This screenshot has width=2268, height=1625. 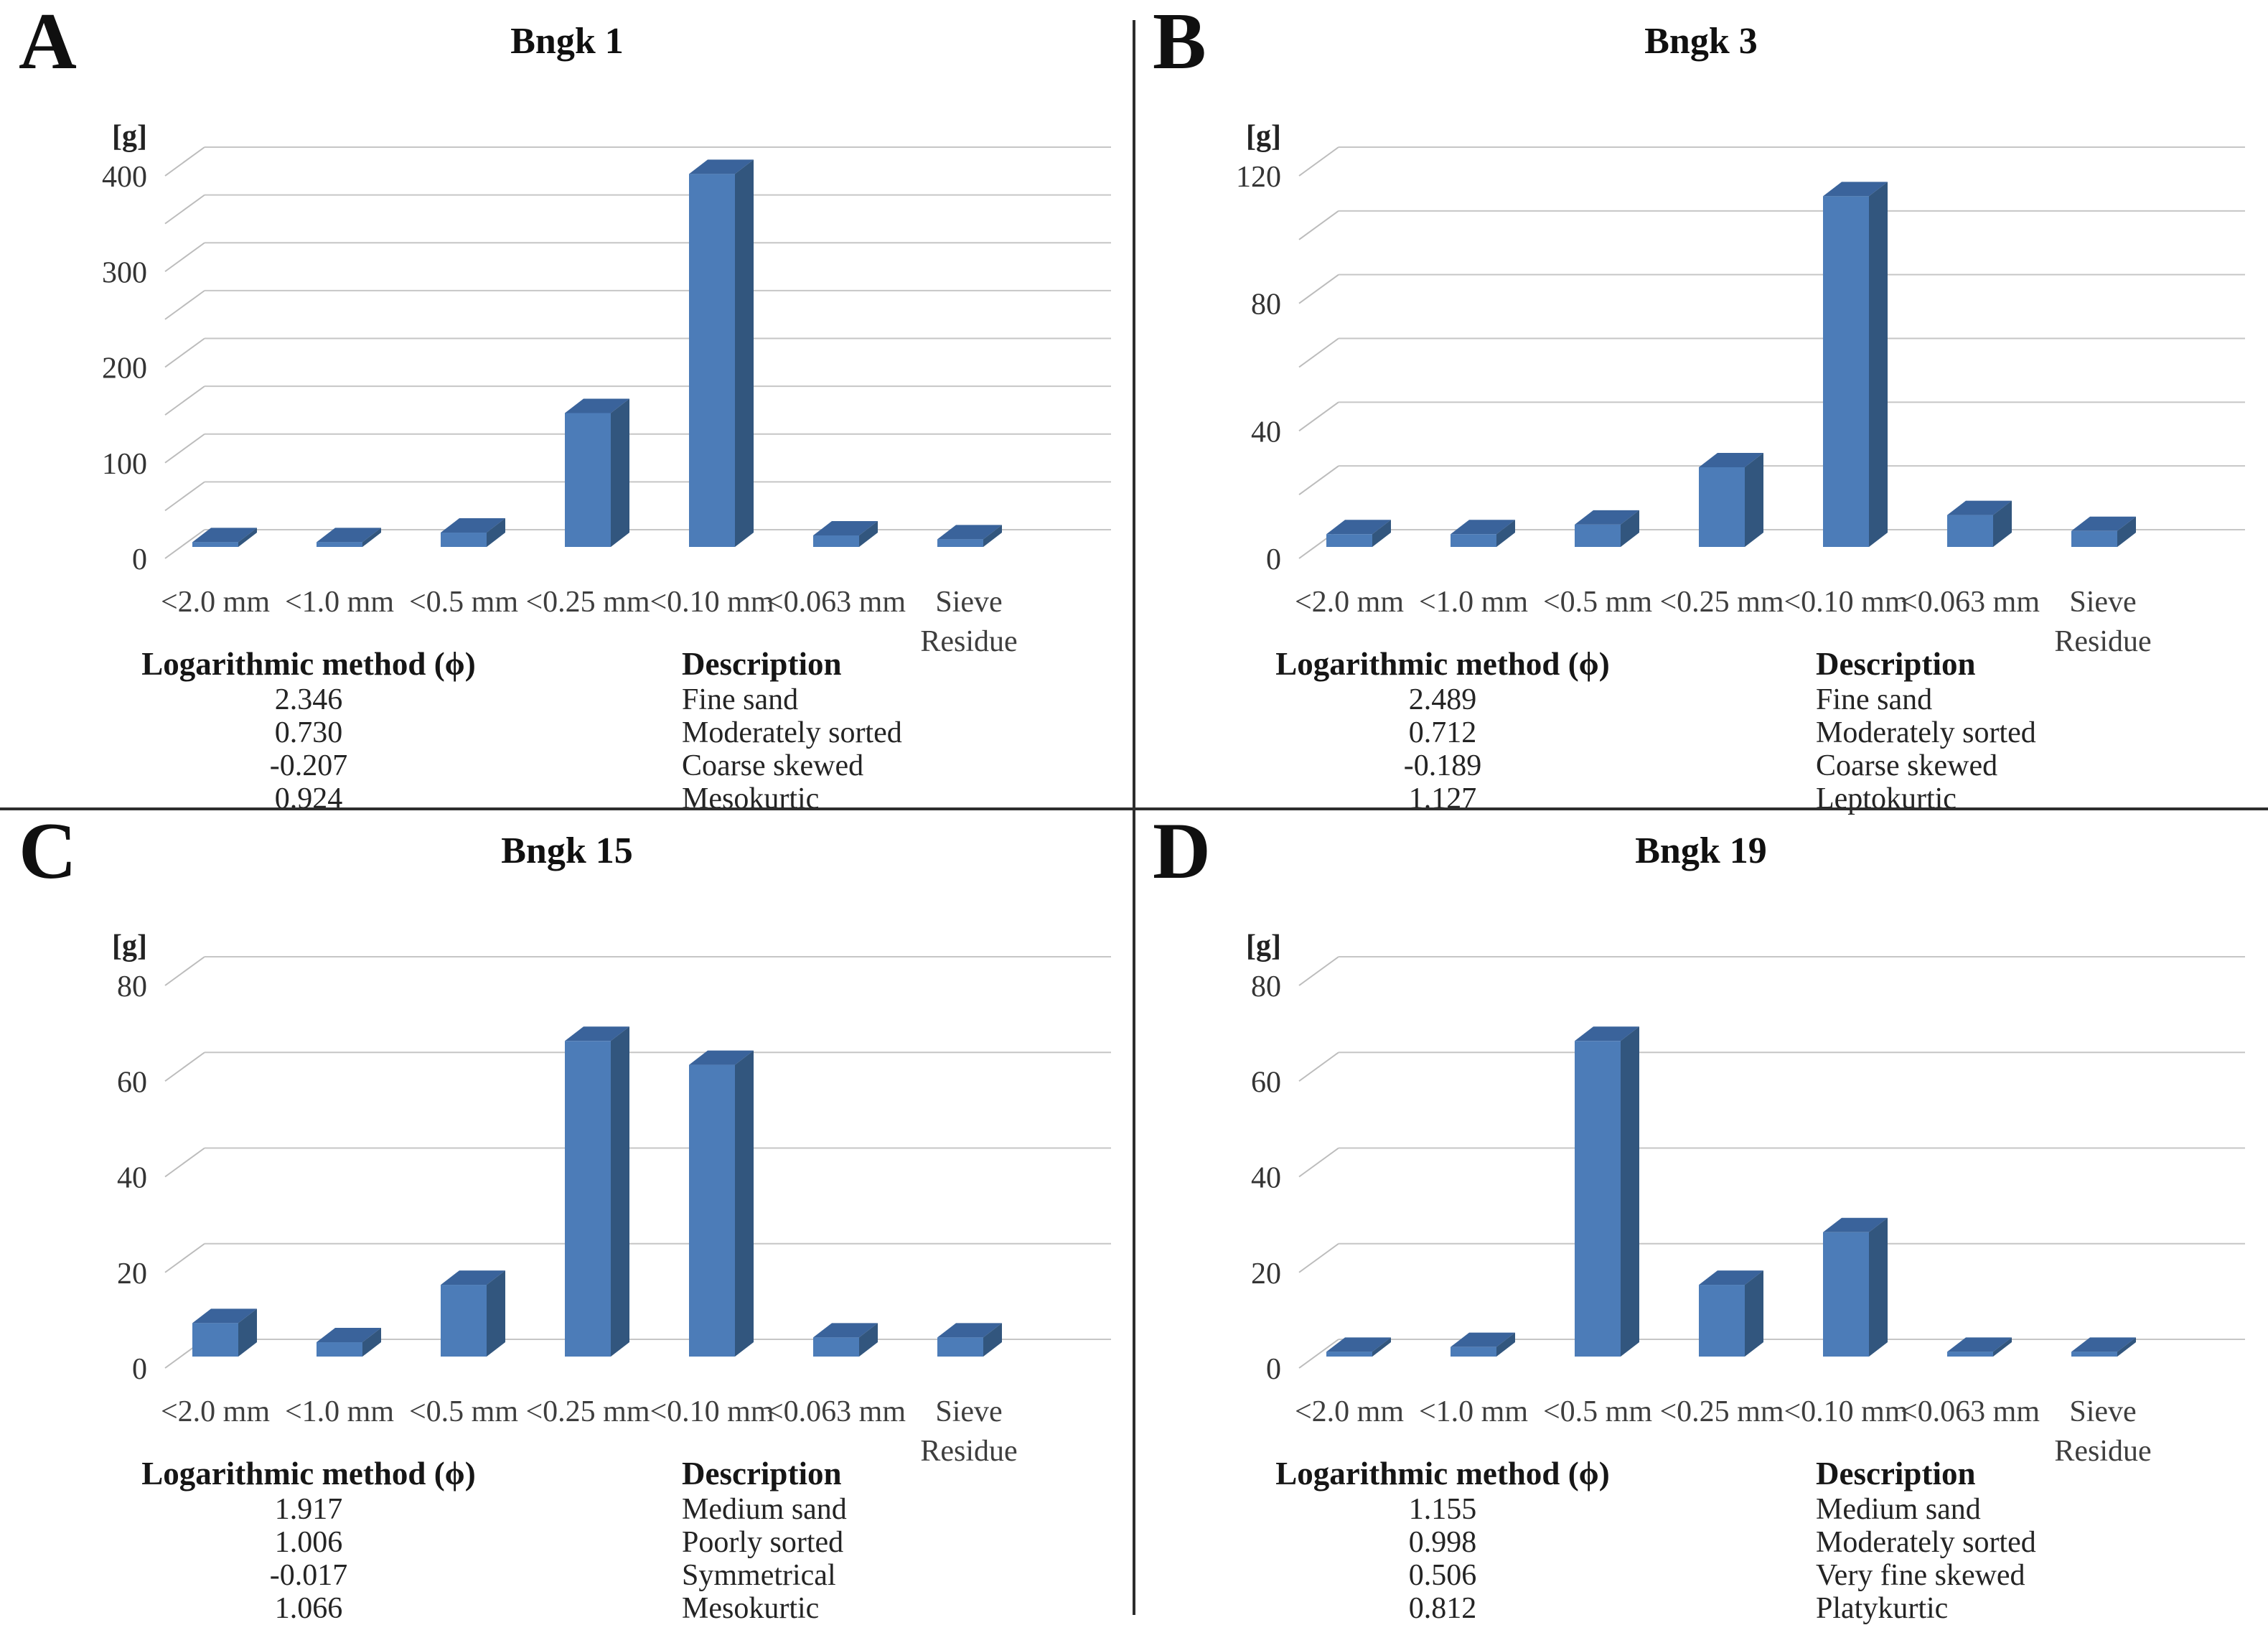 What do you see at coordinates (1134, 817) in the screenshot?
I see `panel-divider-vertical` at bounding box center [1134, 817].